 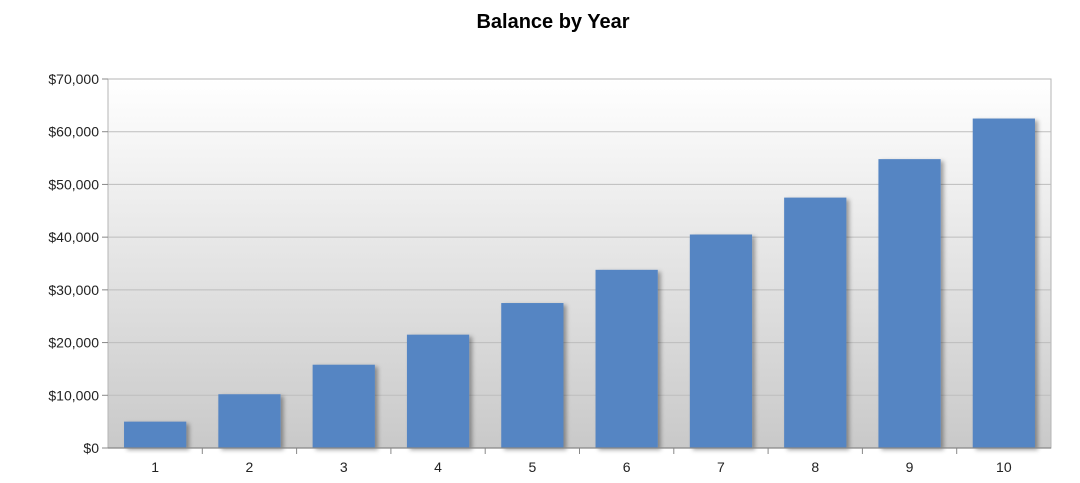 What do you see at coordinates (73, 132) in the screenshot?
I see `y-tick-label: $60,000` at bounding box center [73, 132].